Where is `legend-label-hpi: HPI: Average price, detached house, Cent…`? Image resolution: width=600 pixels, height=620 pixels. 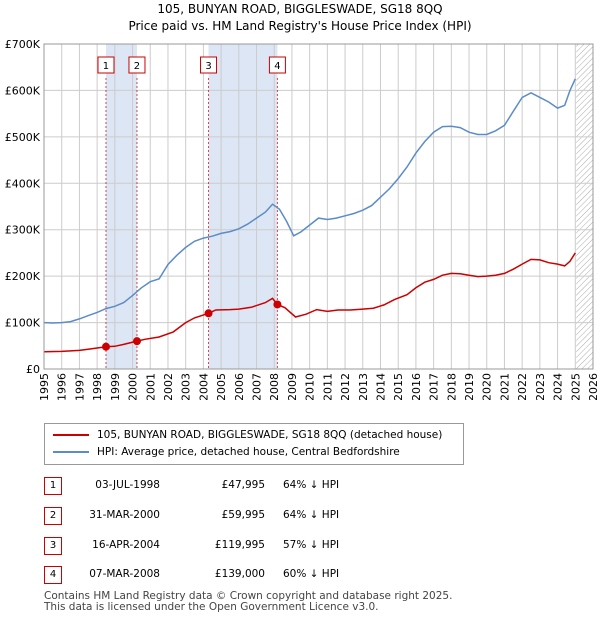
legend-label-hpi: HPI: Average price, detached house, Cent… is located at coordinates (248, 452).